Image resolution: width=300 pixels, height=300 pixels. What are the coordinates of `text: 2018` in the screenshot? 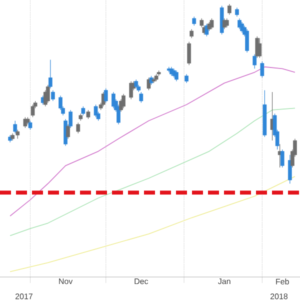 It's located at (279, 297).